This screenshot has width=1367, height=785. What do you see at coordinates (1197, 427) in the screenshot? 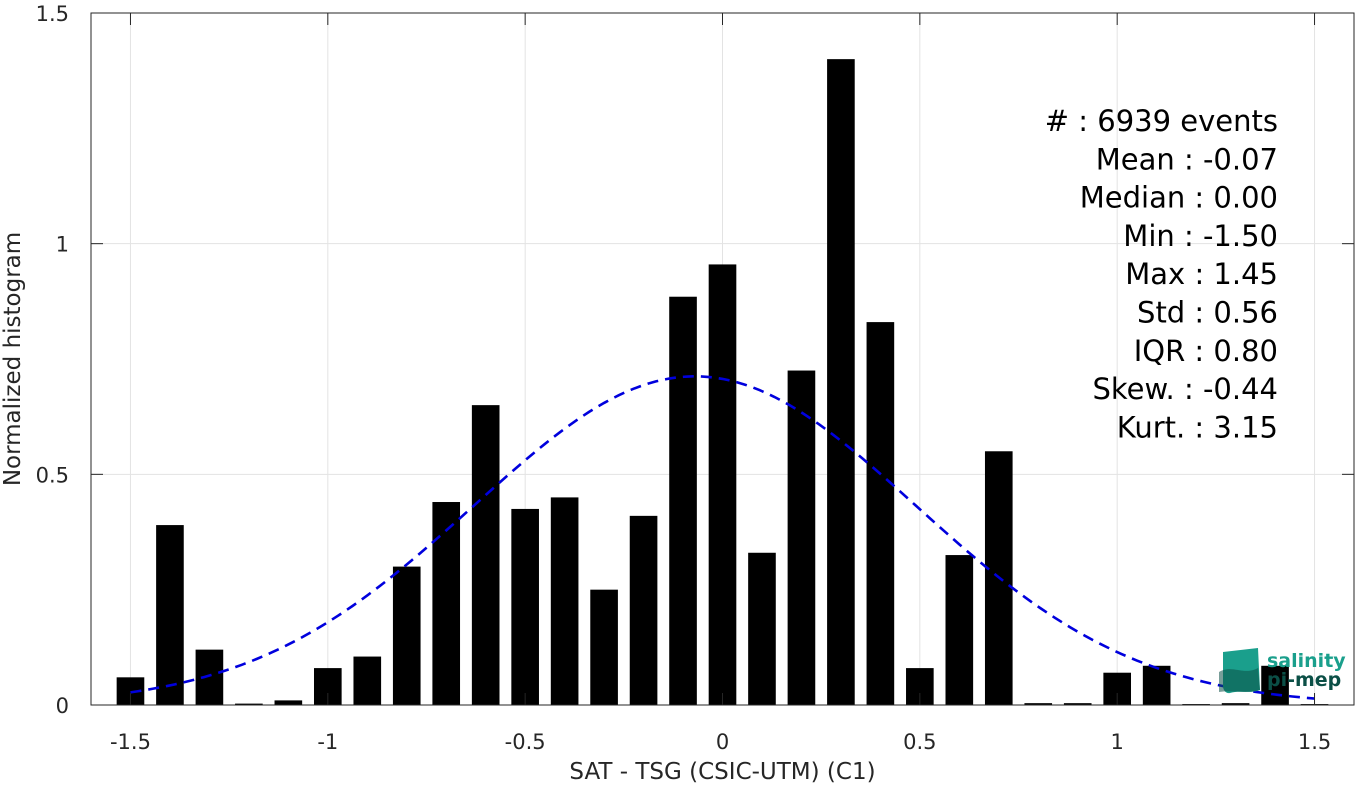
I see `stat-line: Kurt. : 3.15` at bounding box center [1197, 427].